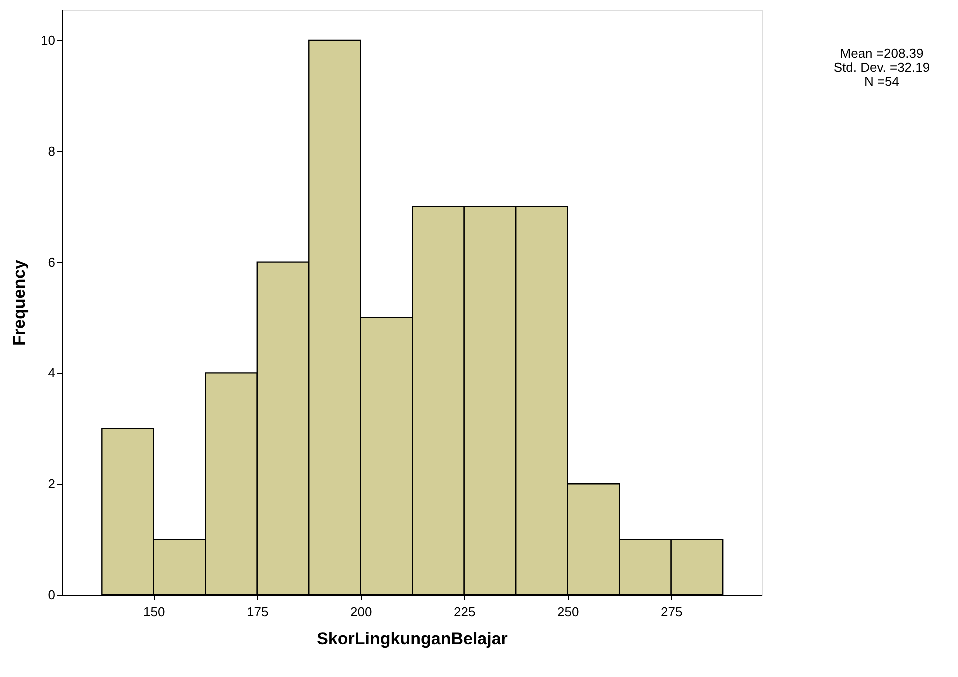  I want to click on y-tick-label: 10, so click(48, 40).